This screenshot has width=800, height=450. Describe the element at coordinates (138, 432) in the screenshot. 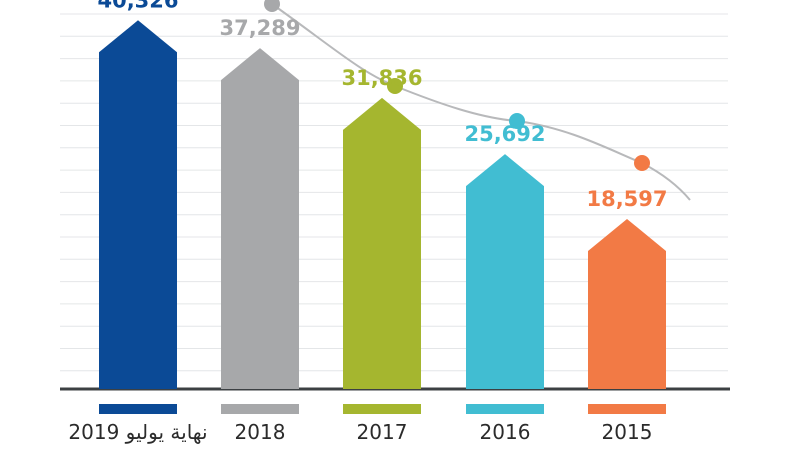

I see `category-label: نهاية يوليو 2019` at that location.